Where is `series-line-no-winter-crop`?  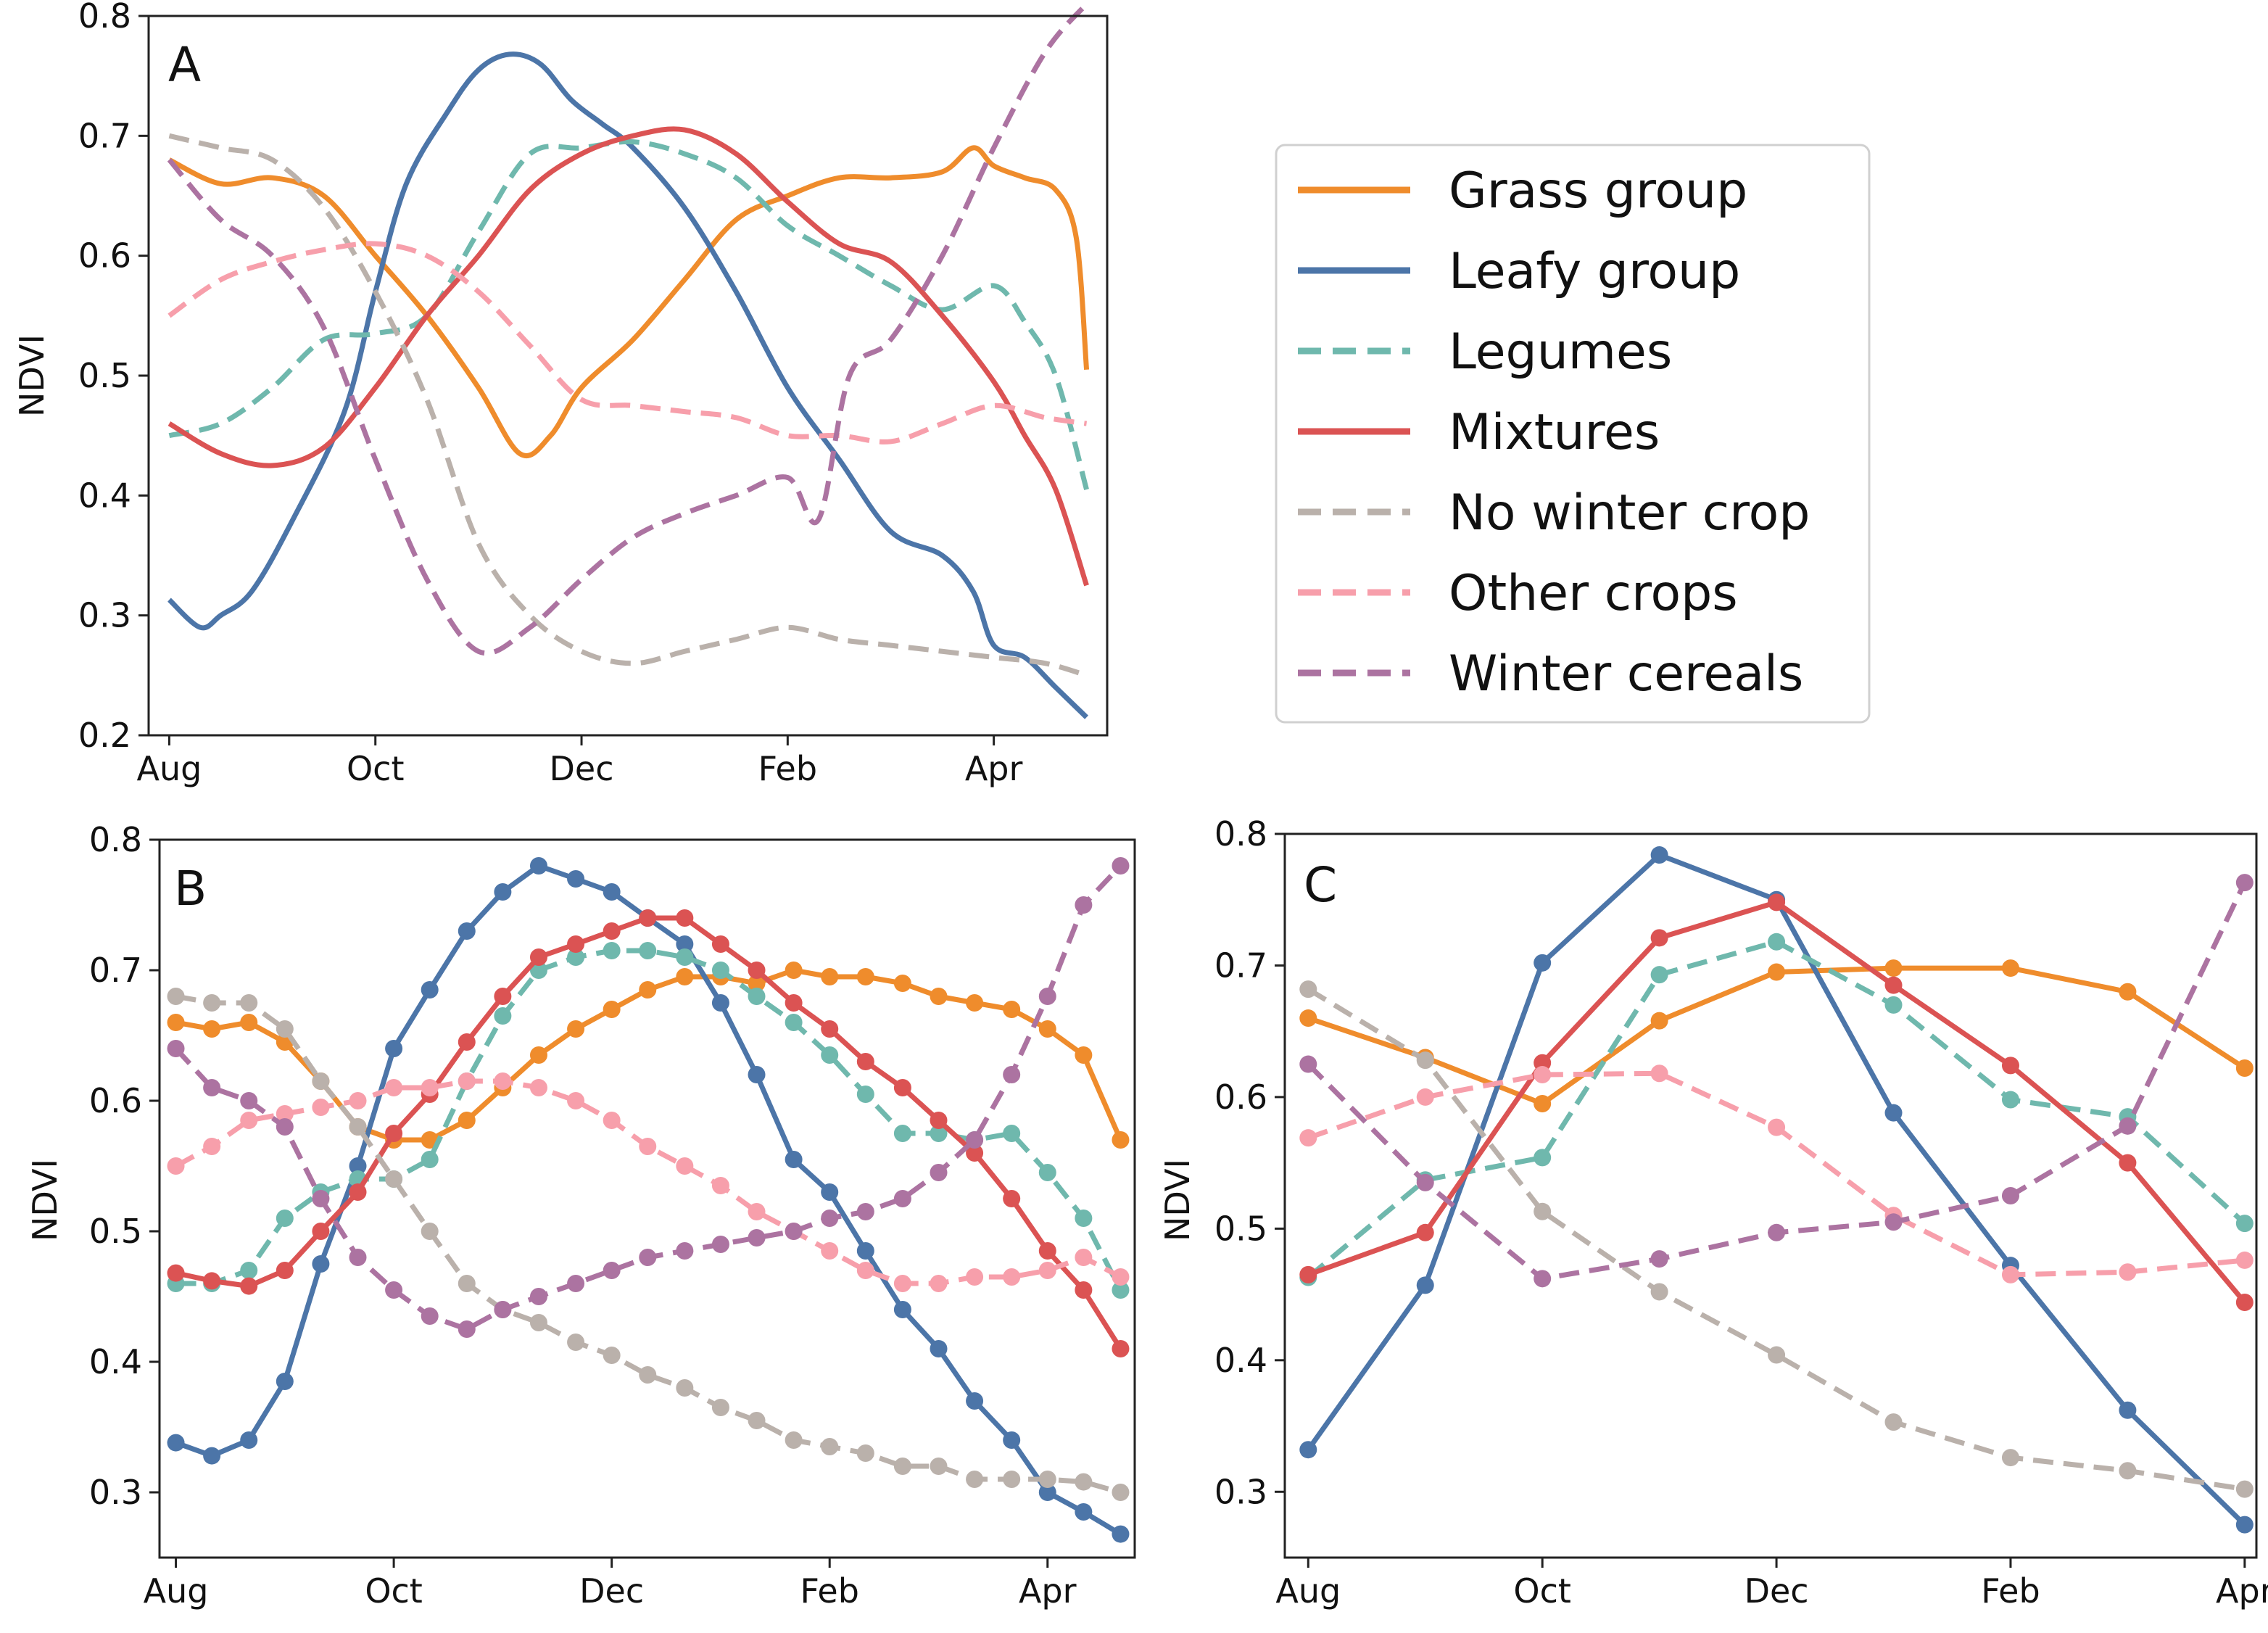 series-line-no-winter-crop is located at coordinates (628, 406).